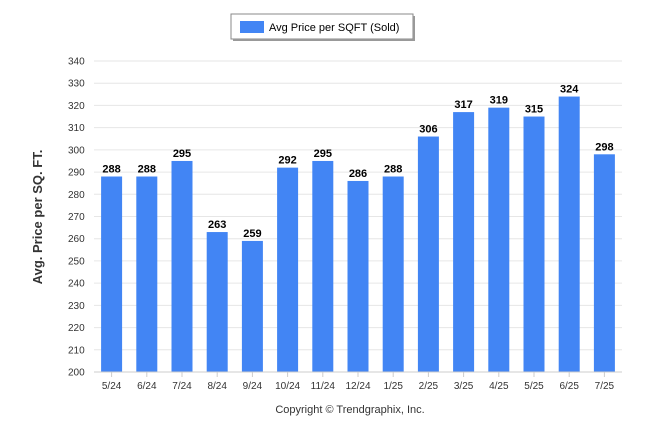  Describe the element at coordinates (112, 386) in the screenshot. I see `x-tick-label: 5/24` at that location.